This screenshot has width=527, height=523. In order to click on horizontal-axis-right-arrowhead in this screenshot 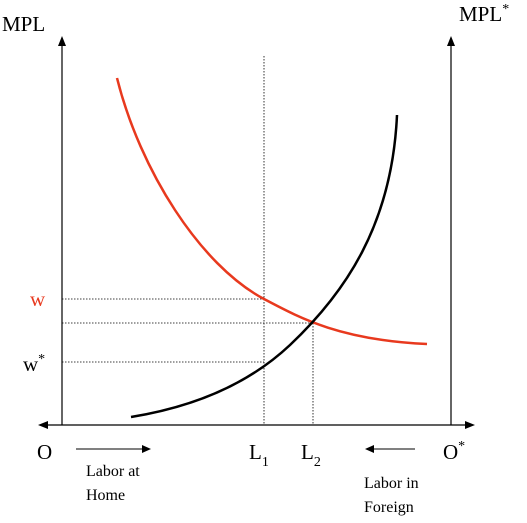, I will do `click(470, 425)`.